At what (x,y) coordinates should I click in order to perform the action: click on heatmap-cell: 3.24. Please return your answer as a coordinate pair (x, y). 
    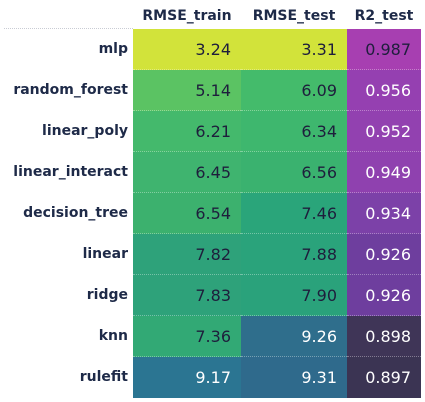
    Looking at the image, I should click on (187, 49).